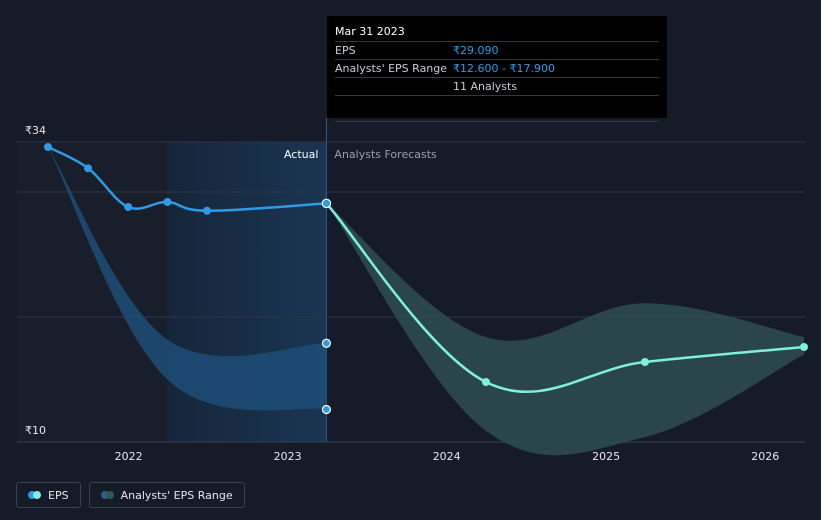 The height and width of the screenshot is (520, 821). What do you see at coordinates (129, 456) in the screenshot?
I see `x-tick-label: 2022` at bounding box center [129, 456].